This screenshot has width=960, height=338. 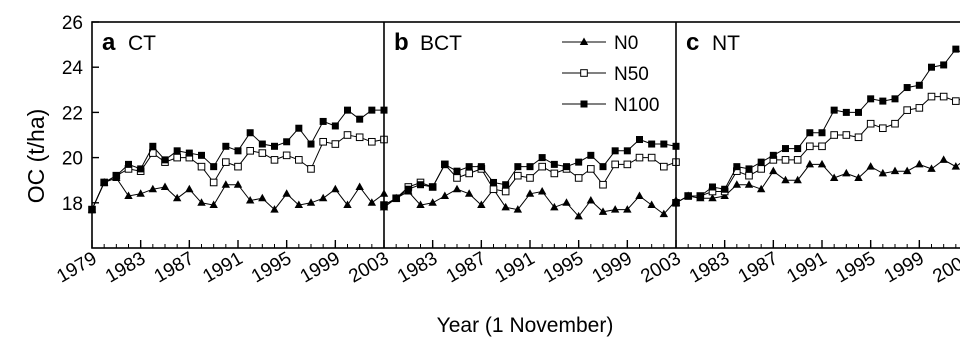 I want to click on series-n50, so click(x=530, y=181).